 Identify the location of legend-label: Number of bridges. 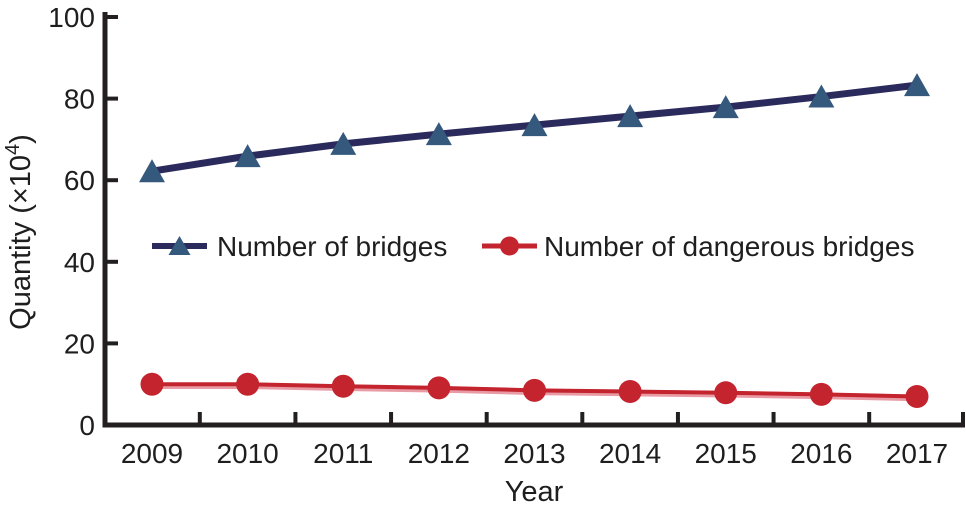
(332, 246).